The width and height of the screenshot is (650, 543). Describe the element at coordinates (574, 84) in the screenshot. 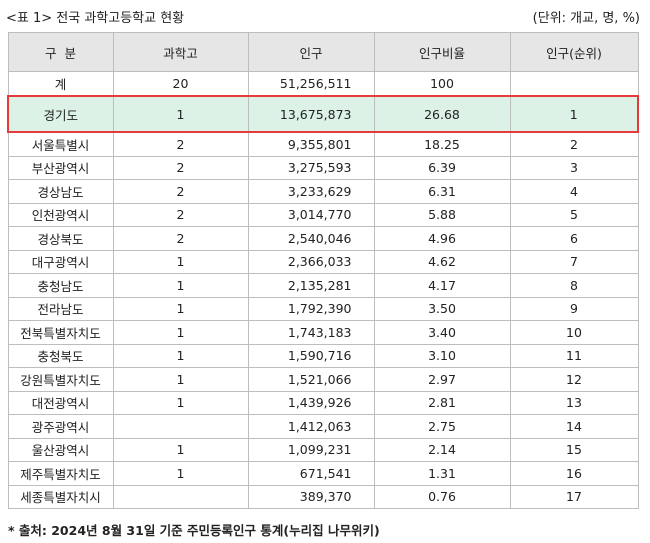

I see `cell-rank` at that location.